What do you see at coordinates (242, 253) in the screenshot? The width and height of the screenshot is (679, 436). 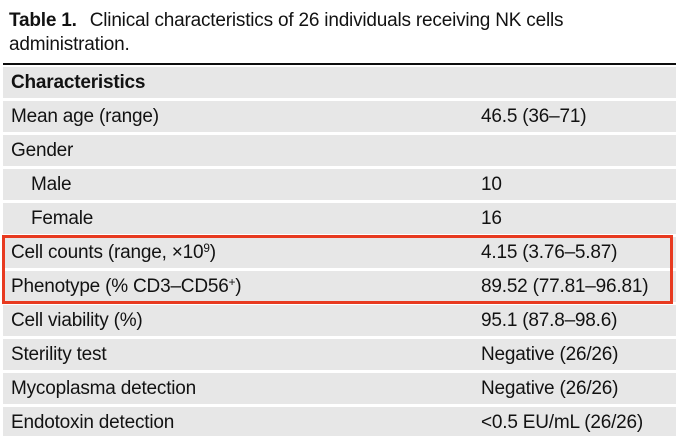 I see `row-label: Cell counts (range, ×109)` at bounding box center [242, 253].